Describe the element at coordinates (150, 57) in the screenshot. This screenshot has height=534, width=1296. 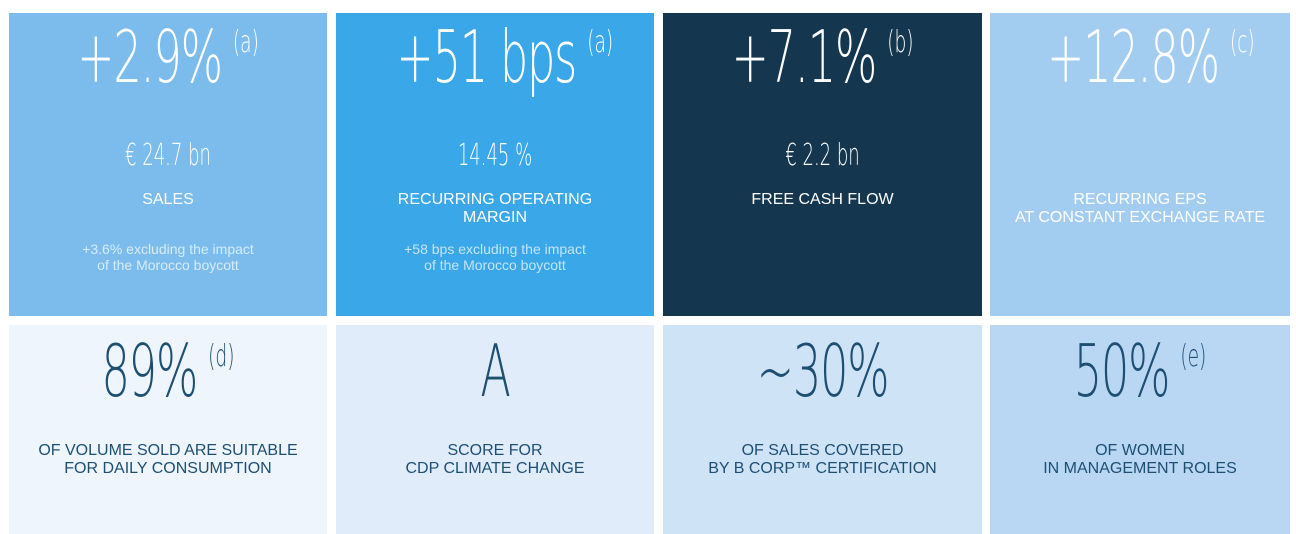
I see `kpi-value-text: +2.9%` at that location.